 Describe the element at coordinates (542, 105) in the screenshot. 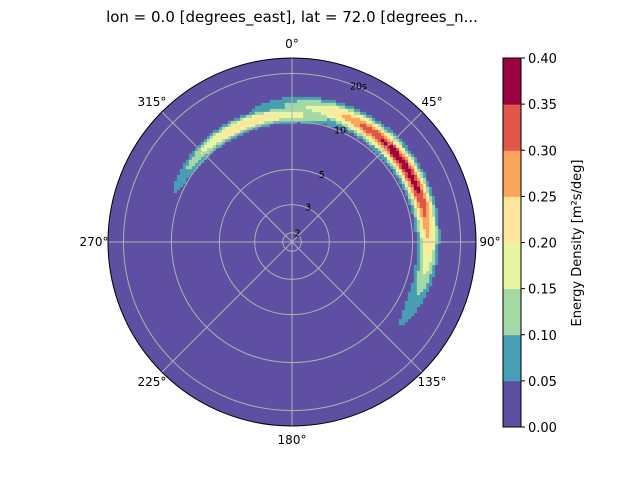

I see `colorbar-tick-label: 0.35` at that location.